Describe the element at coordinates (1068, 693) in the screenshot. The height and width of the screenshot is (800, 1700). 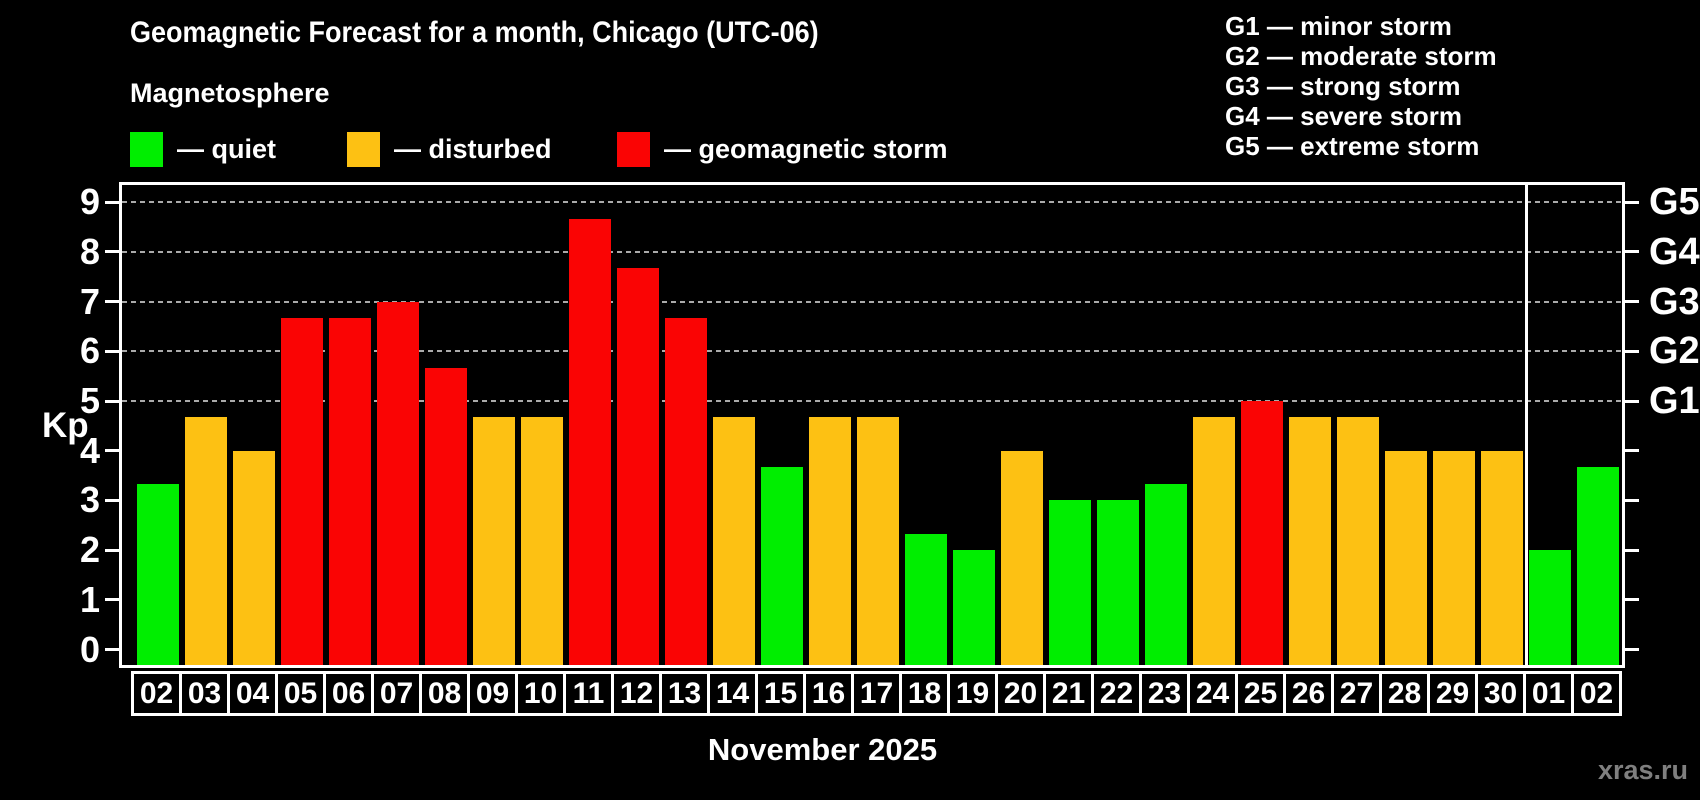
I see `day-cell-nov-21: 21` at that location.